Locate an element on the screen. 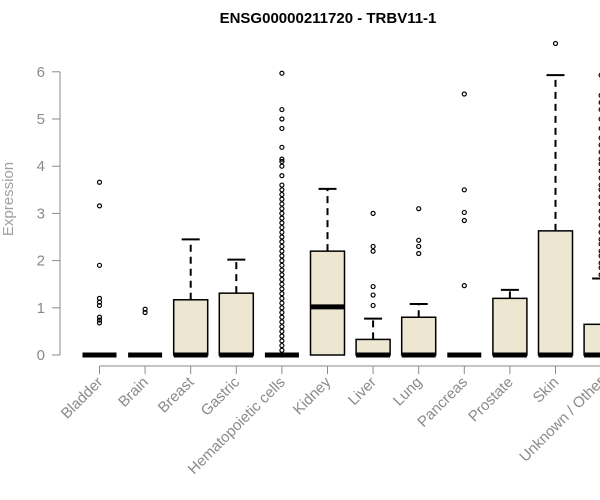 Image resolution: width=600 pixels, height=500 pixels. y-tick-label: 3 is located at coordinates (41, 213).